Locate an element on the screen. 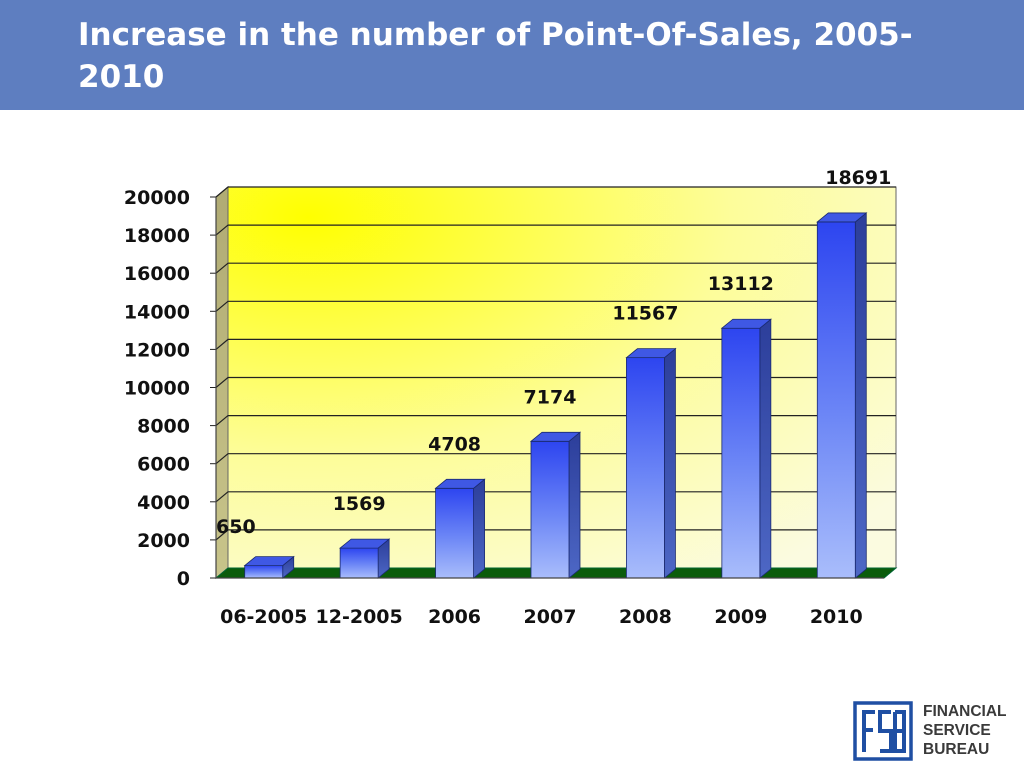 The width and height of the screenshot is (1024, 768). fsb-logo: FINANCIAL SERVICE BUREAU is located at coordinates (938, 732).